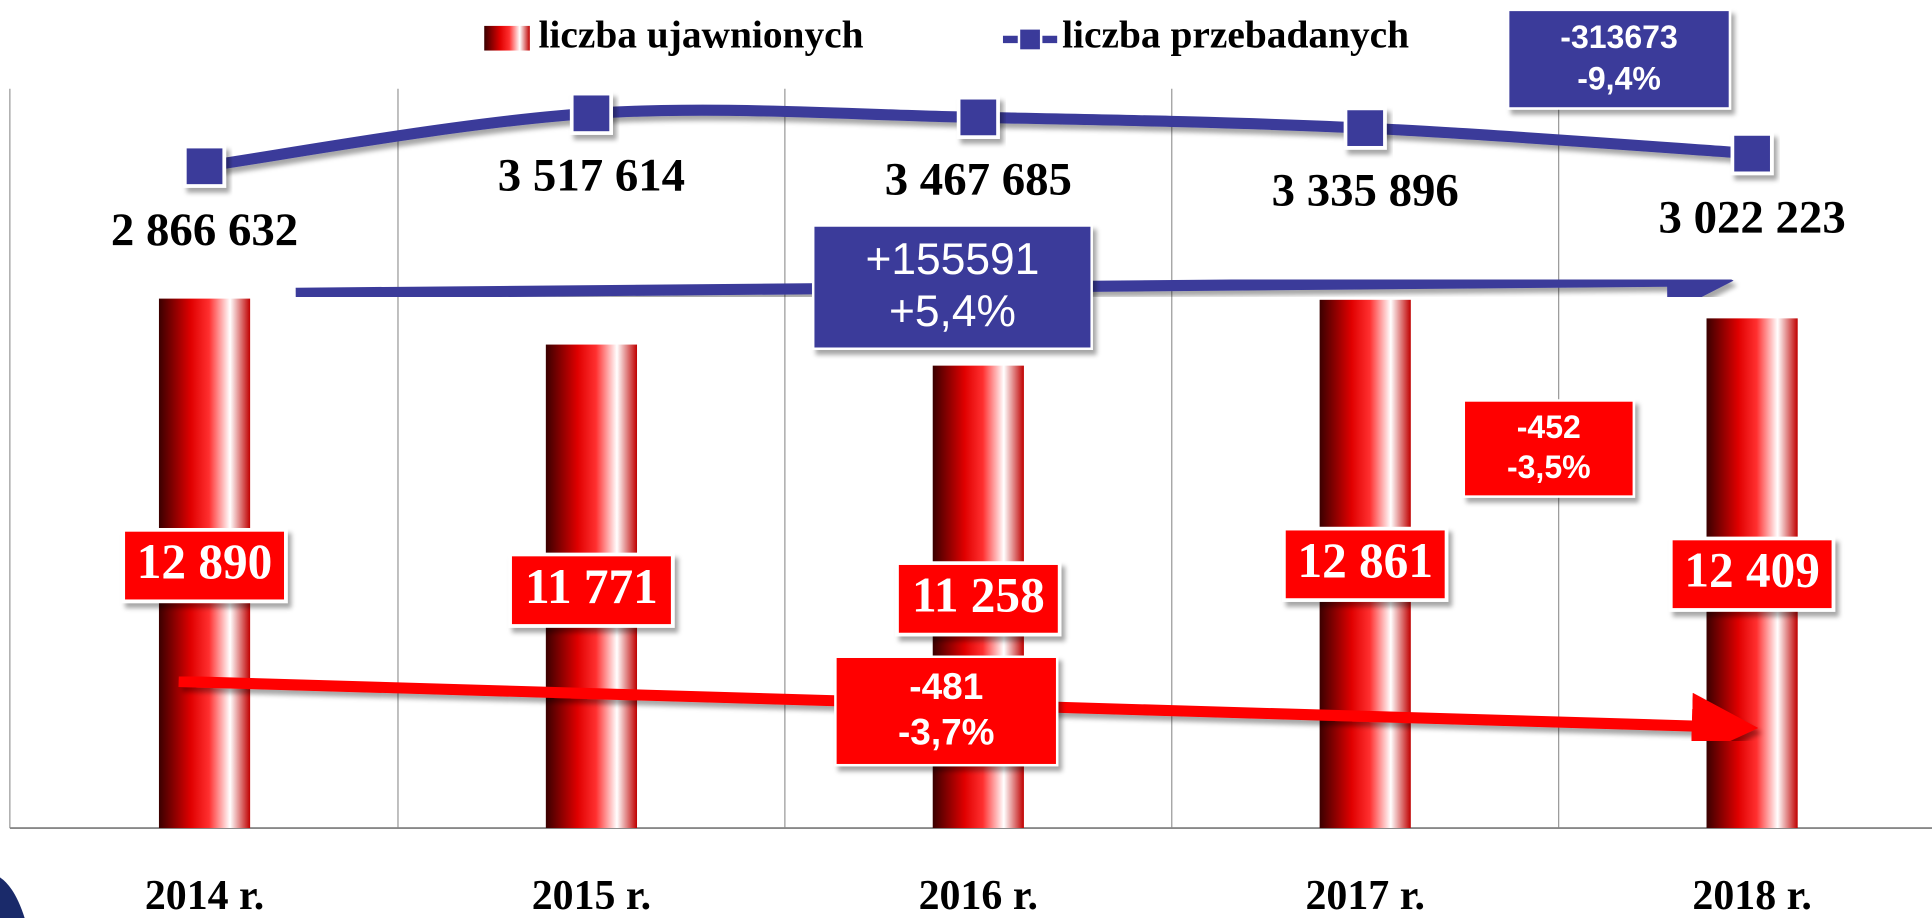  I want to click on data-label: 2 866 632, so click(204, 230).